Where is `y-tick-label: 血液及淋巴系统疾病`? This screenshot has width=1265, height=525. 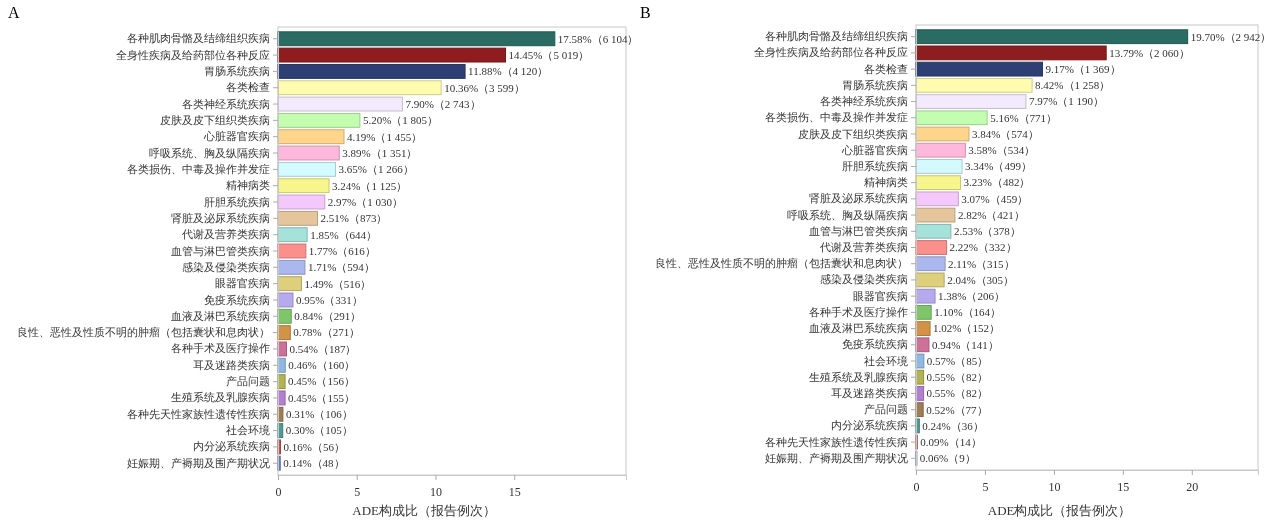
y-tick-label: 血液及淋巴系统疾病 is located at coordinates (858, 328).